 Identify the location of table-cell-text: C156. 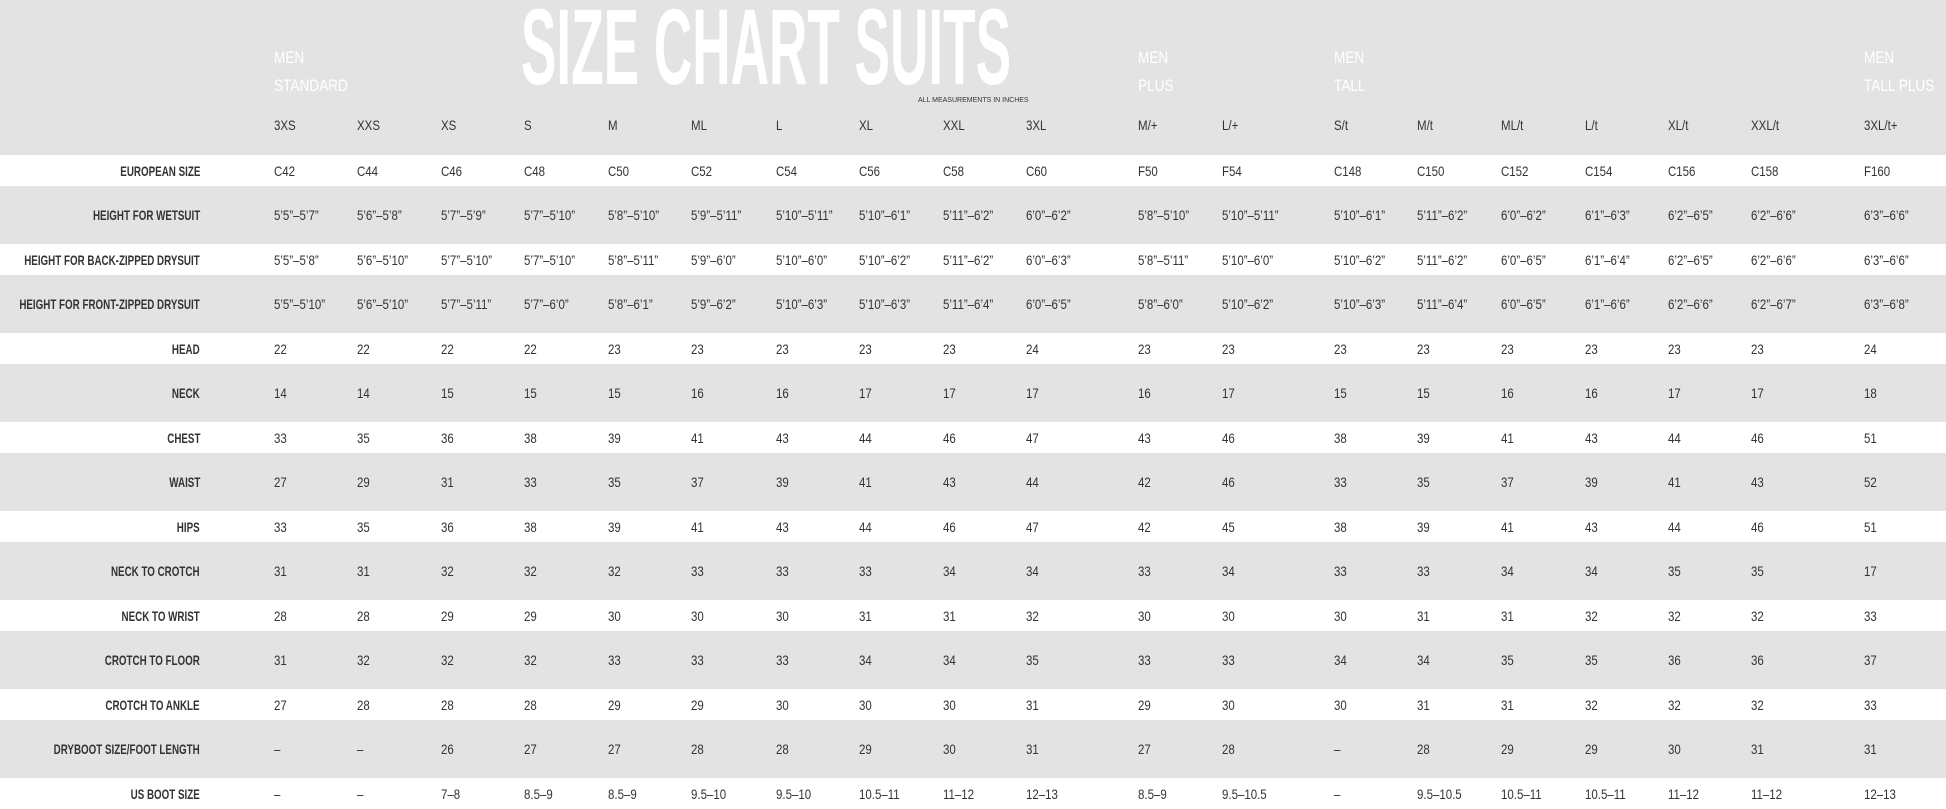
(1682, 170).